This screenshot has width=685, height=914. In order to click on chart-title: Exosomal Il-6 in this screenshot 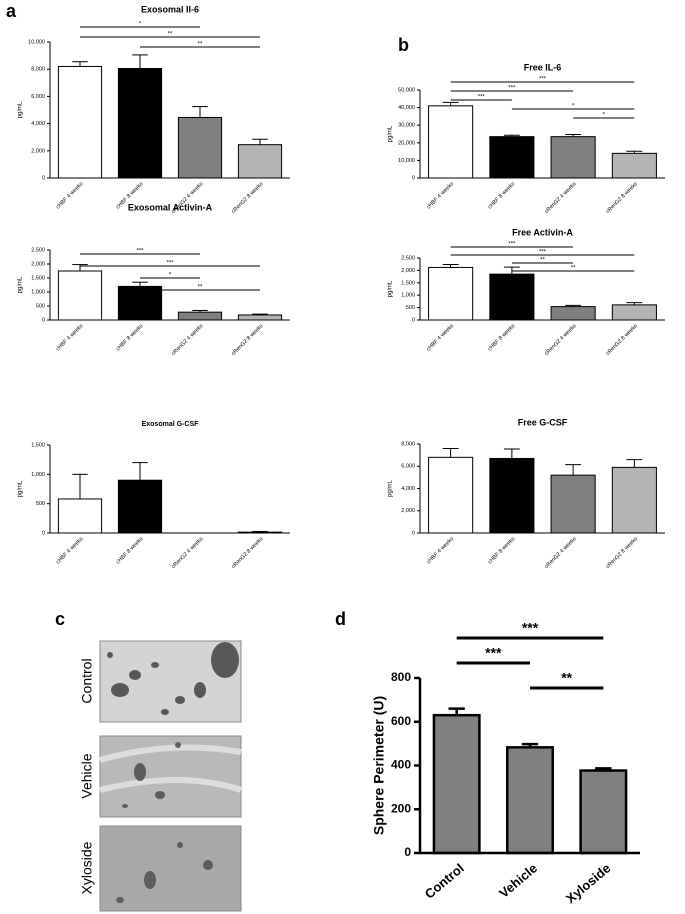, I will do `click(170, 9)`.